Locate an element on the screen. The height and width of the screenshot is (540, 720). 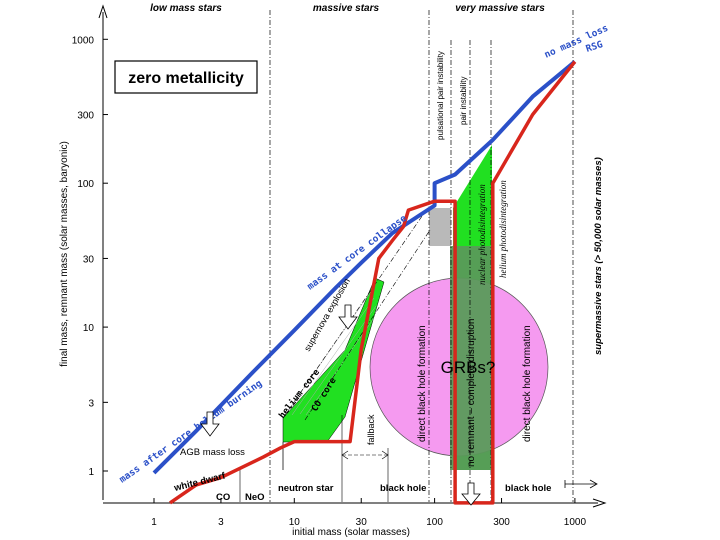
label-black-hole-1: black hole is located at coordinates (403, 488).